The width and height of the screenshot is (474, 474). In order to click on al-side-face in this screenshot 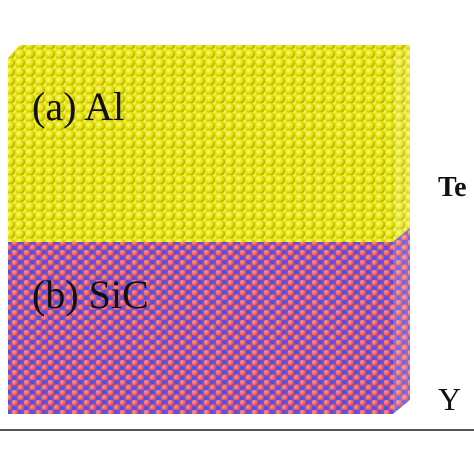, I will do `click(401, 143)`.